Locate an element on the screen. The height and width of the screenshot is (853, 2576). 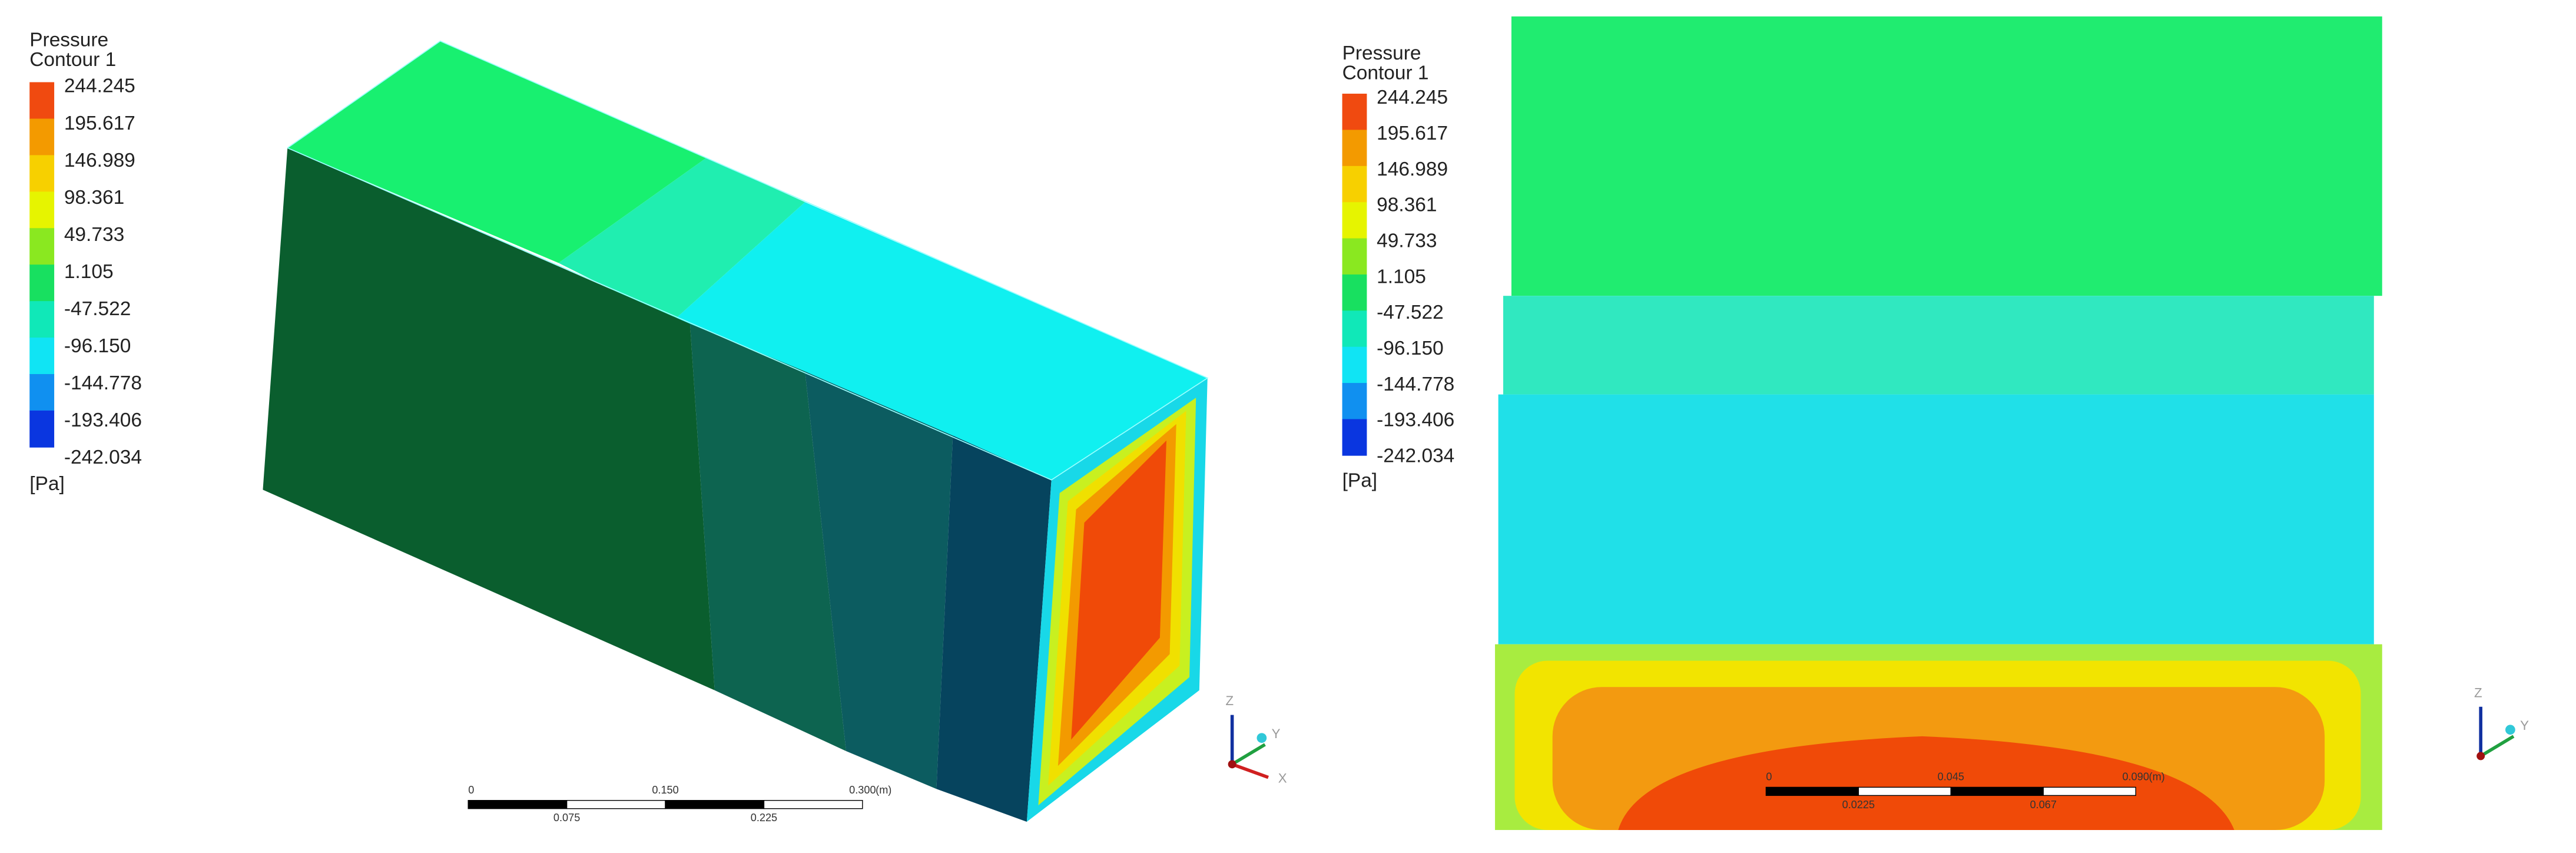
axis-label: X is located at coordinates (1282, 778).